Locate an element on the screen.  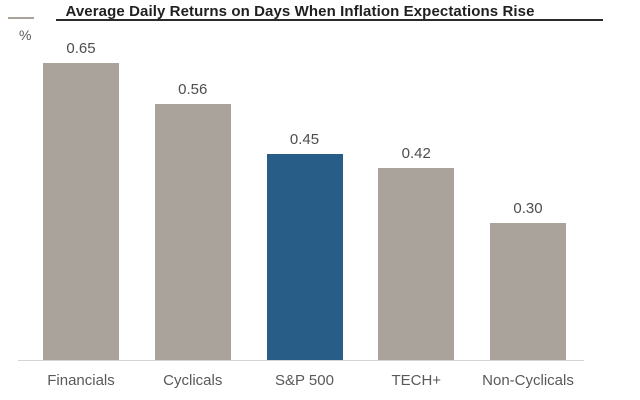
category-label: S&P 500 is located at coordinates (304, 380).